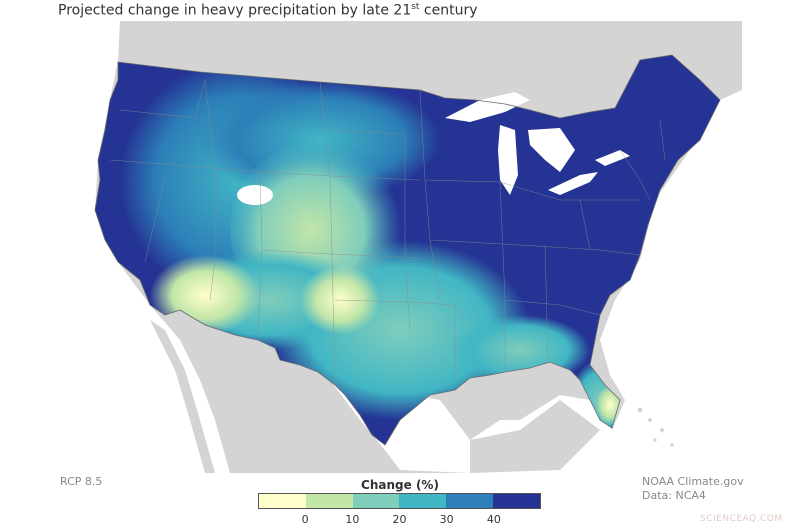 The height and width of the screenshot is (530, 800). I want to click on source-credit: NOAA Climate.gov, so click(693, 481).